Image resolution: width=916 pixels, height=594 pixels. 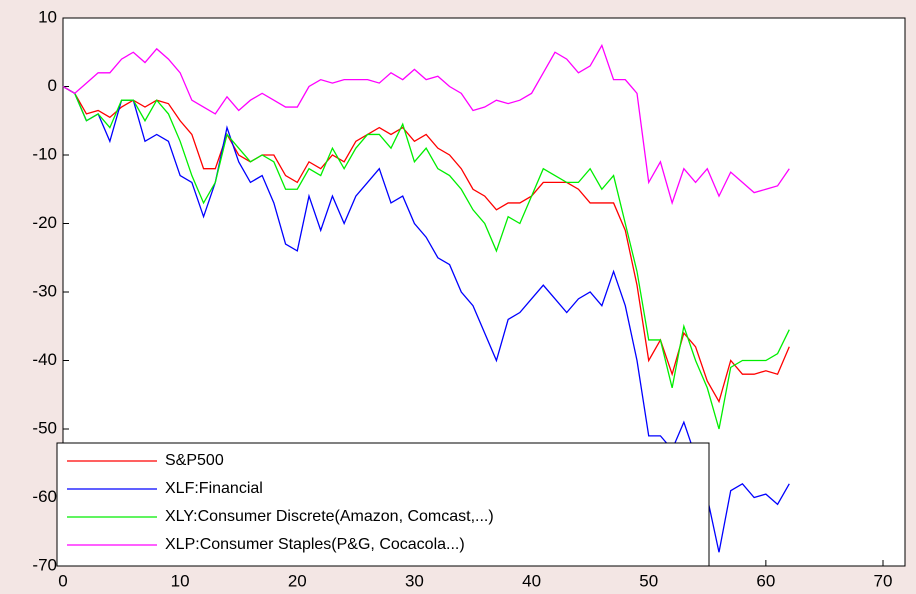 I want to click on y-tick-label: 0, so click(x=52, y=85).